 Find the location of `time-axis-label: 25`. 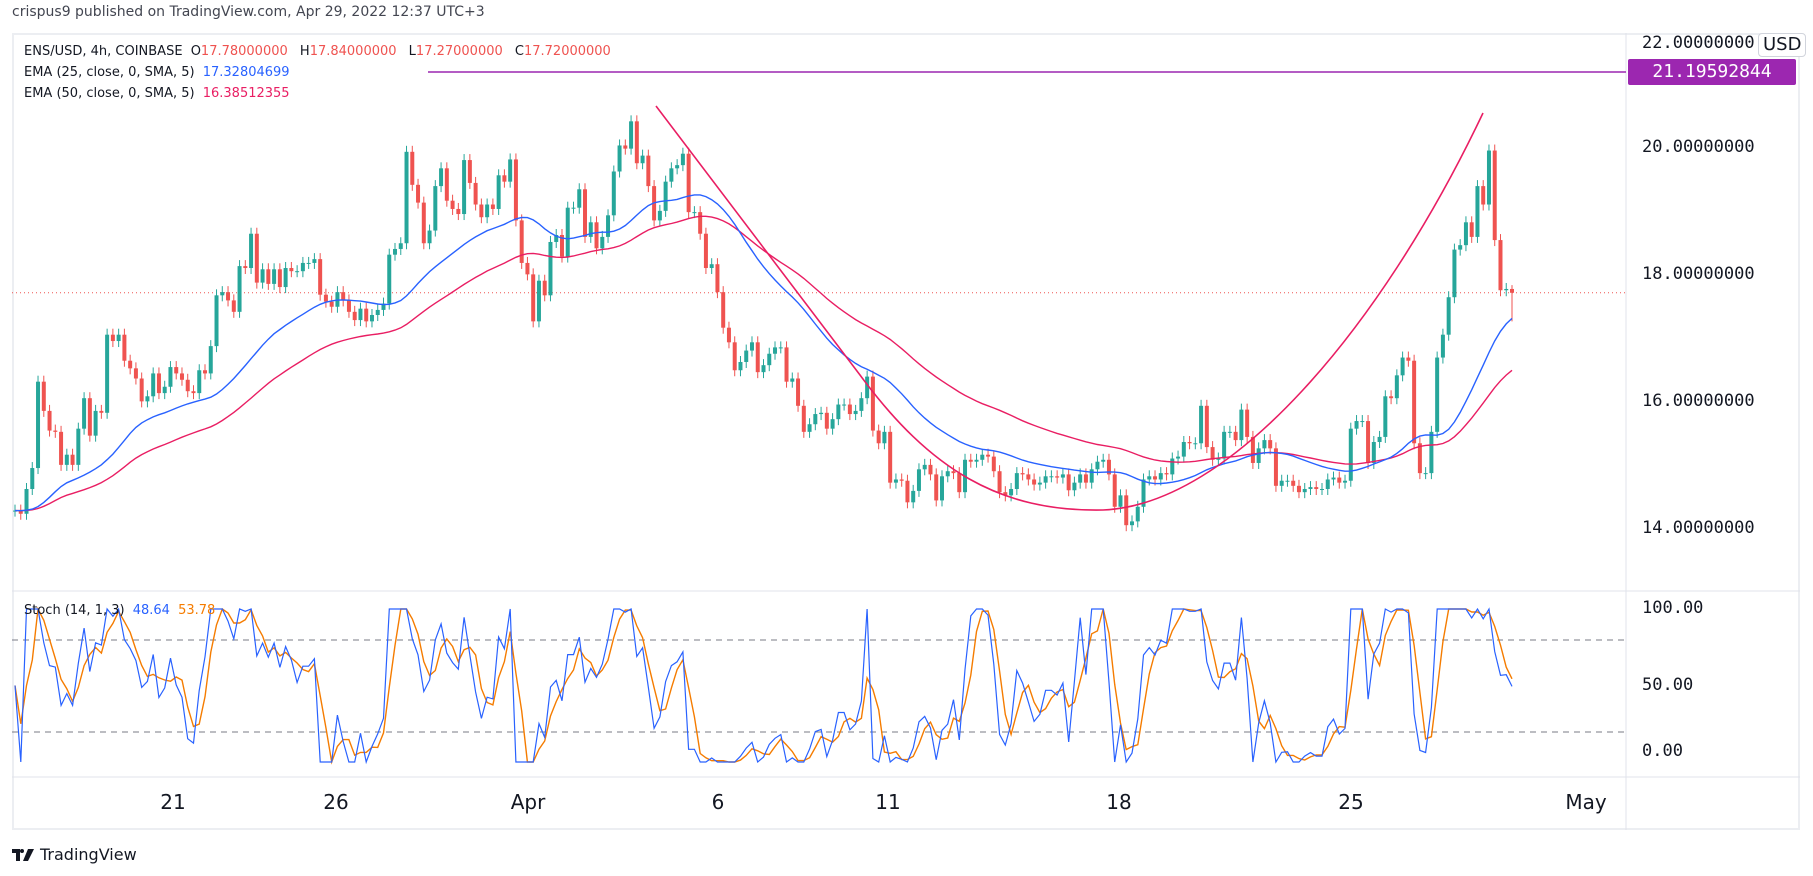

time-axis-label: 25 is located at coordinates (1351, 802).